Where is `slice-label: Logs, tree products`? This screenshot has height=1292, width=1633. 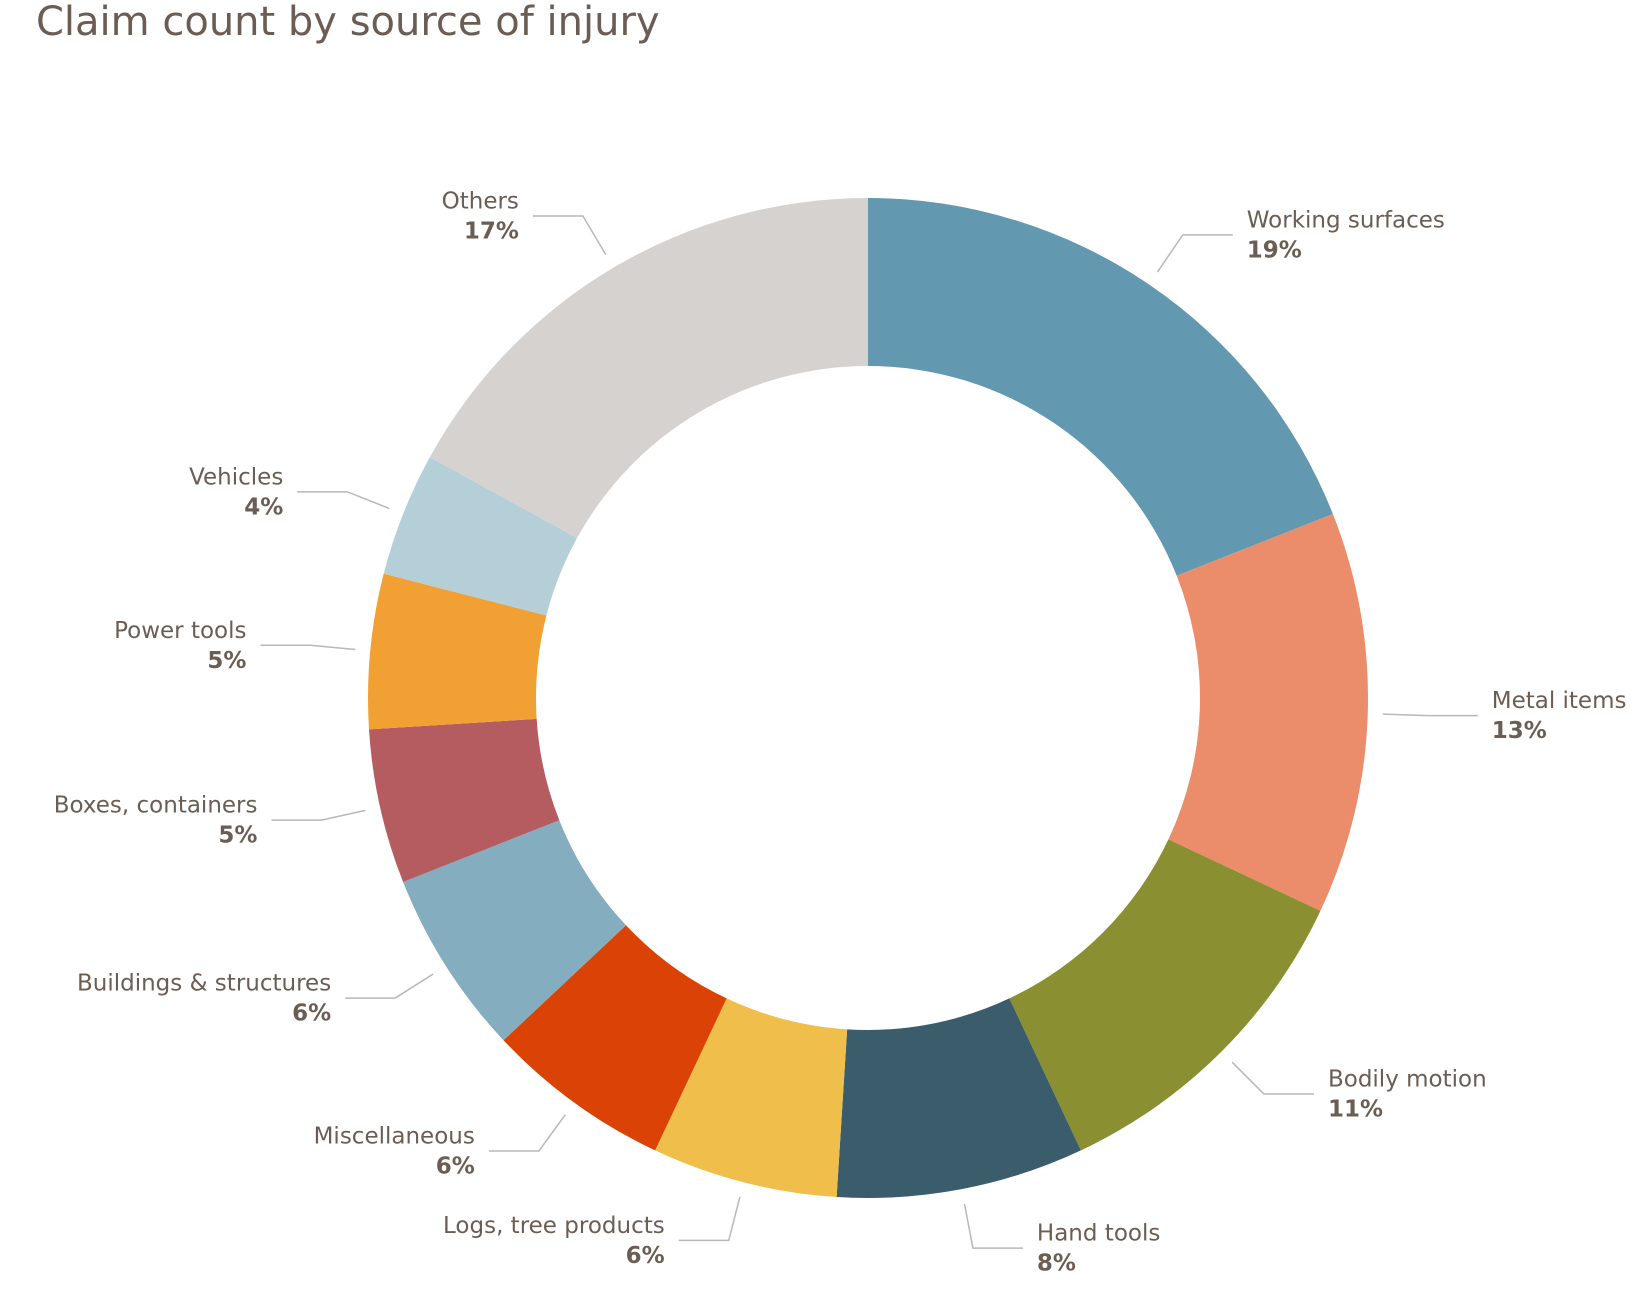 slice-label: Logs, tree products is located at coordinates (554, 1226).